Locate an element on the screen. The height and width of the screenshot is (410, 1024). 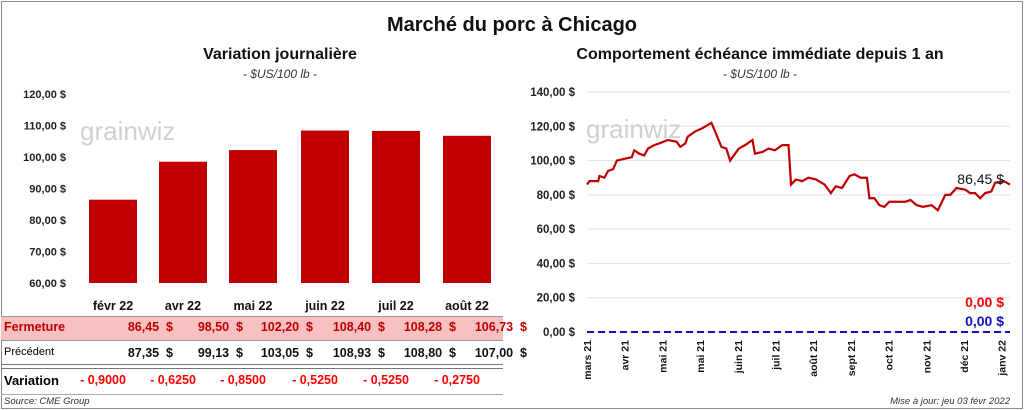
cell-prev: 99,13 $ is located at coordinates (220, 353).